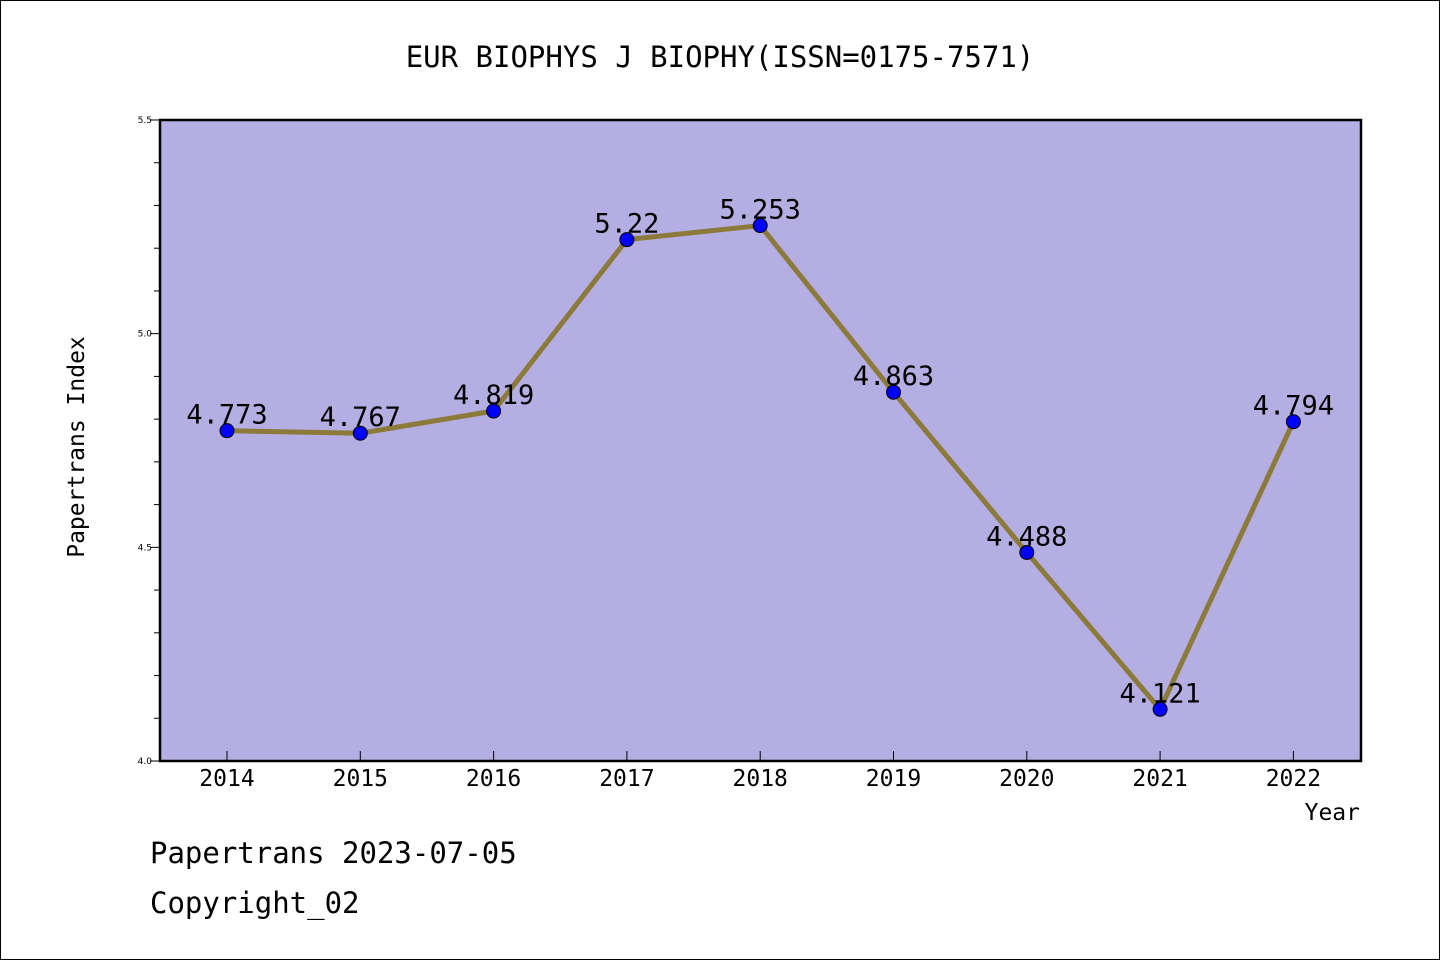  Describe the element at coordinates (626, 779) in the screenshot. I see `x-tick-label: 2017` at that location.